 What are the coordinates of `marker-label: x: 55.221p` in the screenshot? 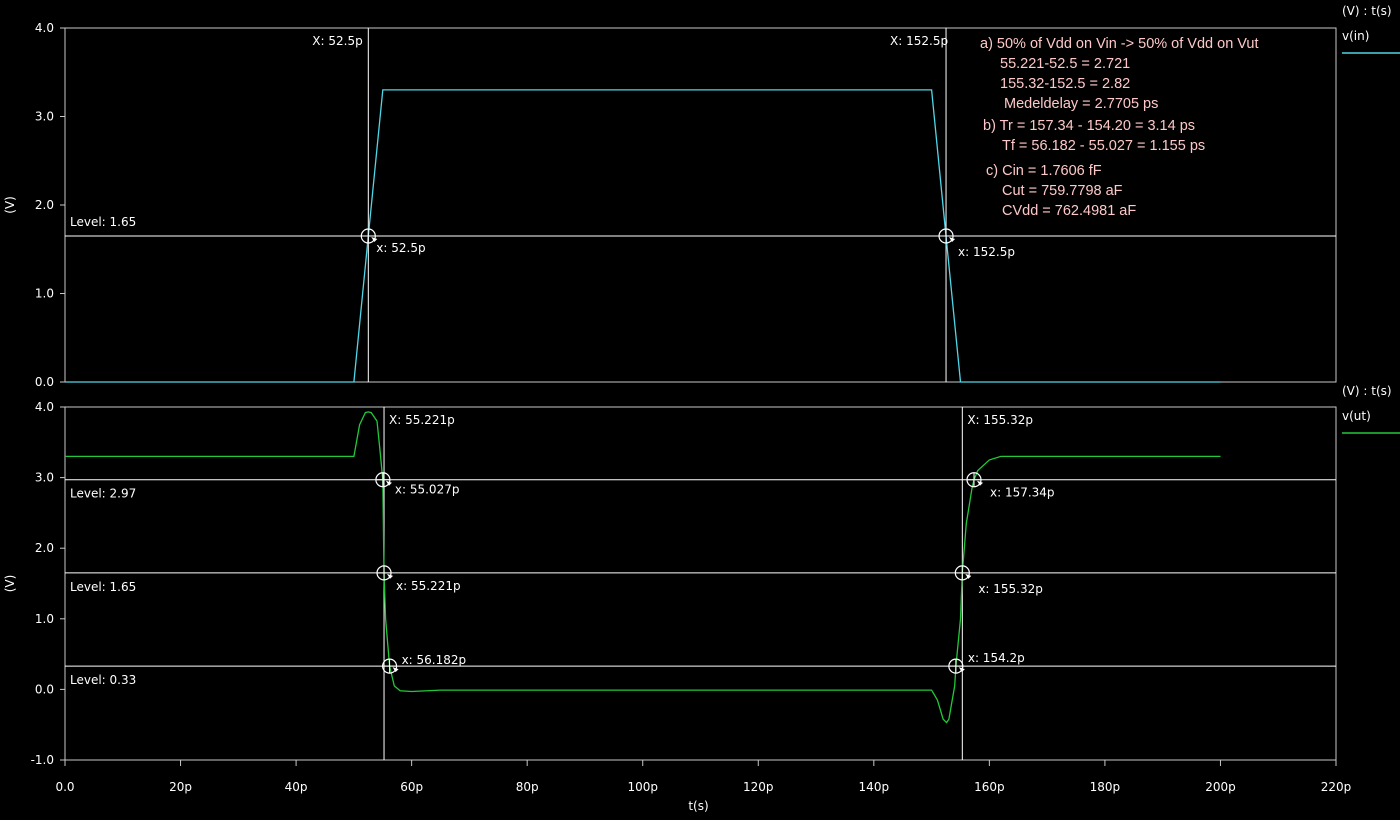 It's located at (428, 586).